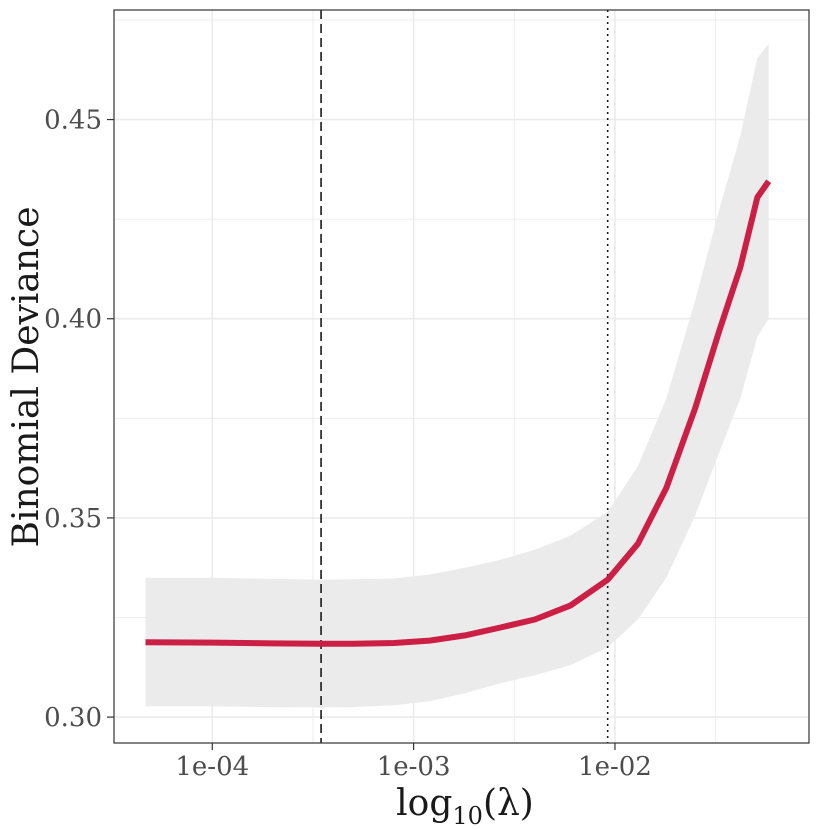 The width and height of the screenshot is (830, 830). What do you see at coordinates (26, 376) in the screenshot?
I see `y-axis-title: Binomial Deviance` at bounding box center [26, 376].